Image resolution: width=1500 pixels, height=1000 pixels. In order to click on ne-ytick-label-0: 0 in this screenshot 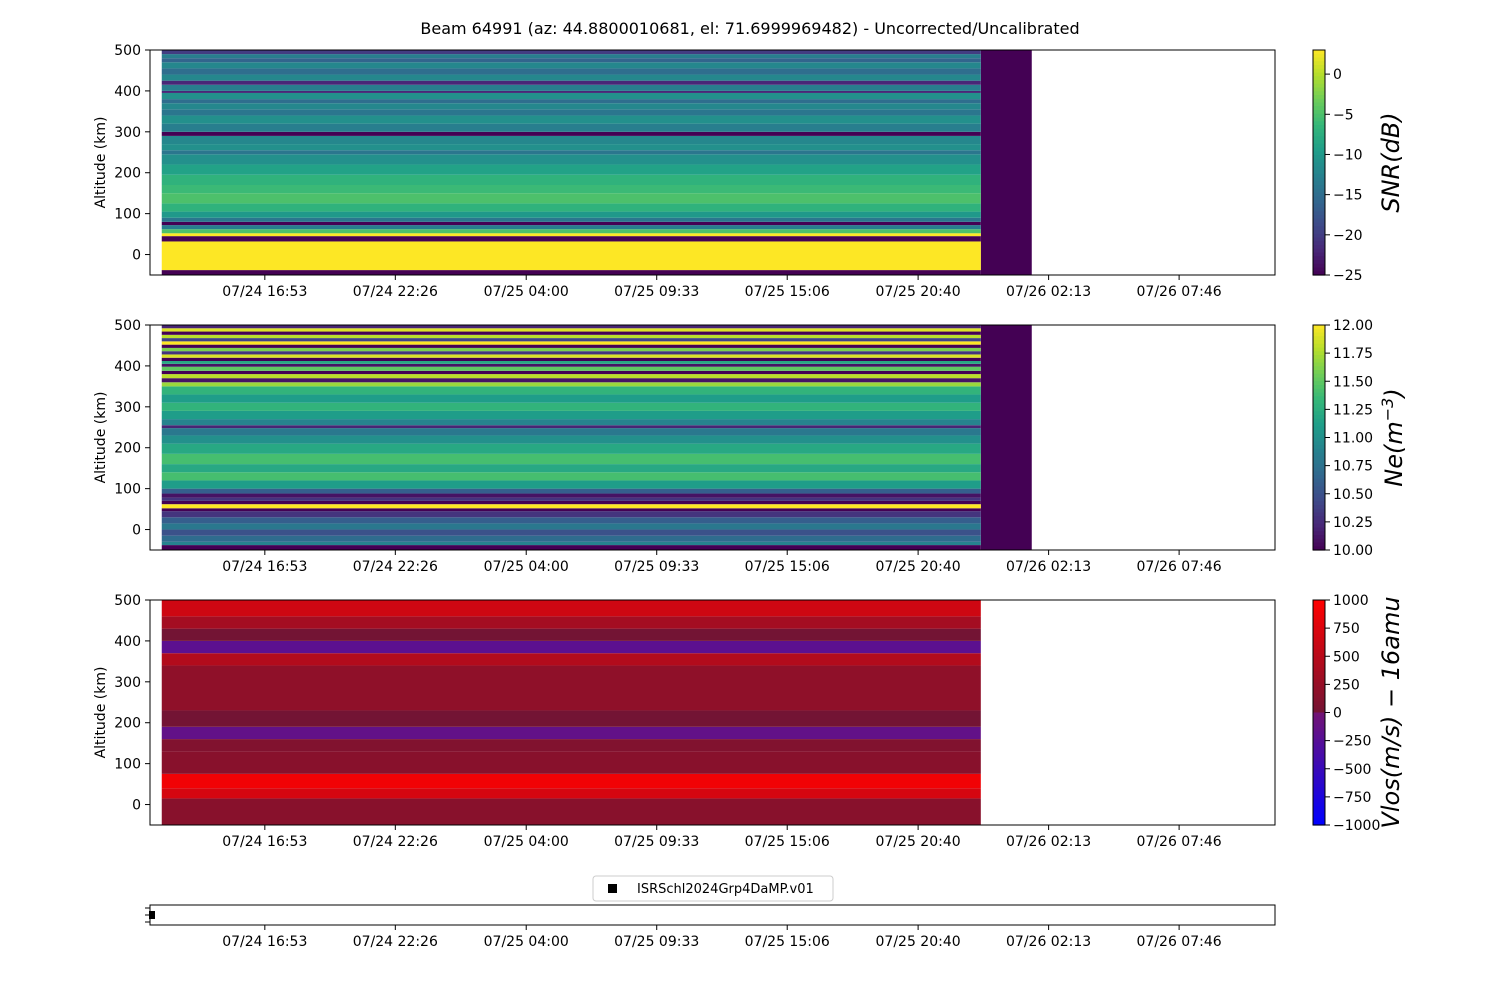, I will do `click(136, 531)`.